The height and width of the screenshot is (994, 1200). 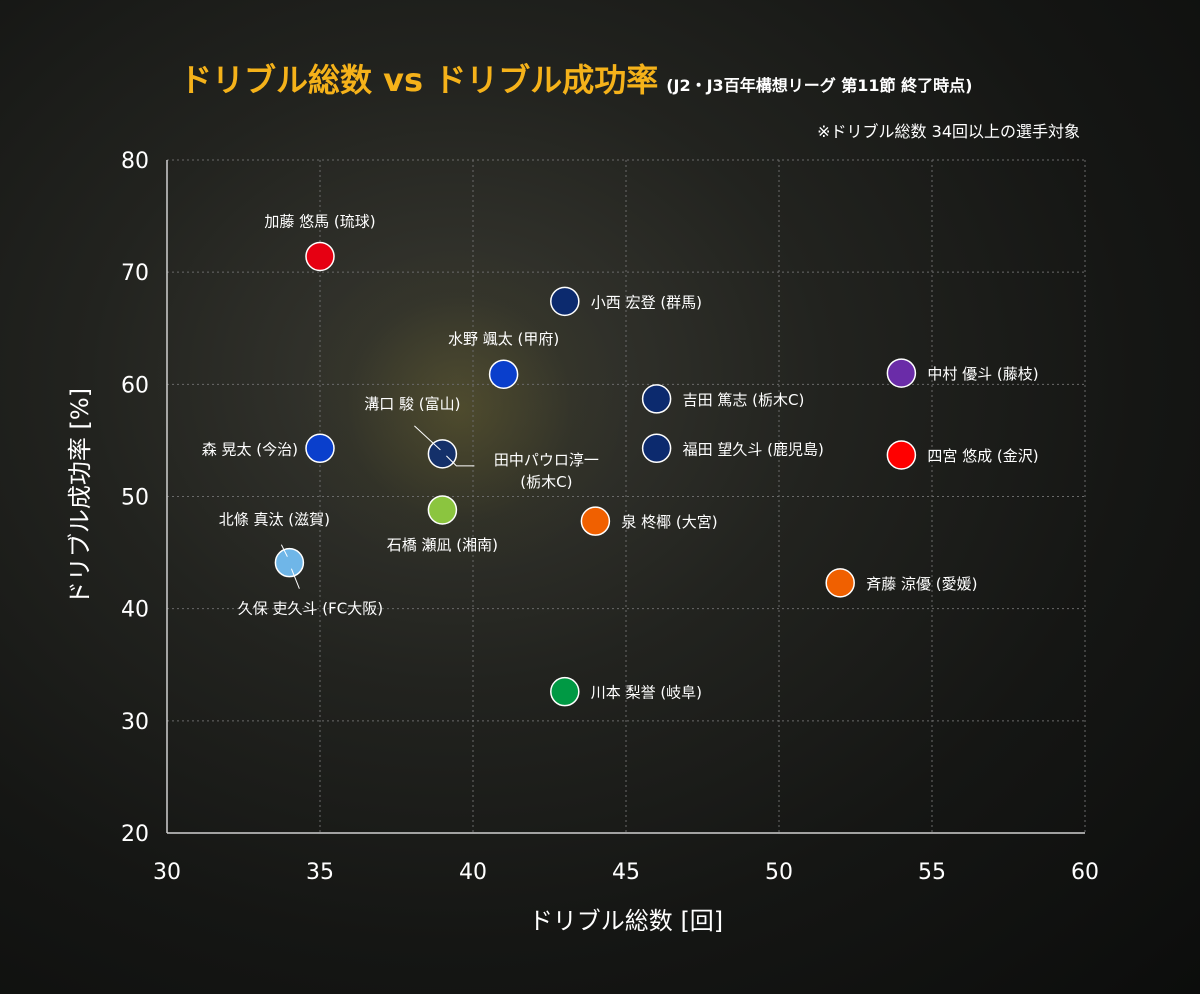 I want to click on data-label: 北條 真汰 (滋賀), so click(x=274, y=520).